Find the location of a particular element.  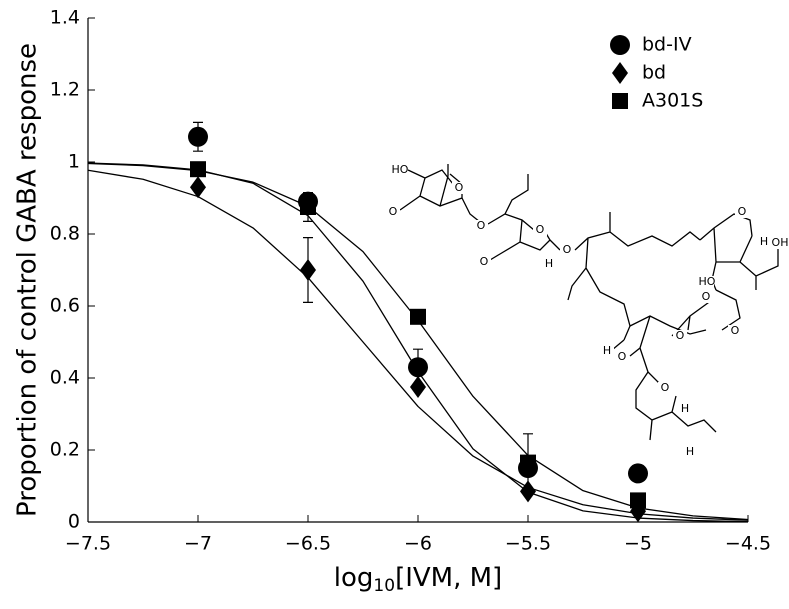

x-axis-label-part: log is located at coordinates (354, 578).